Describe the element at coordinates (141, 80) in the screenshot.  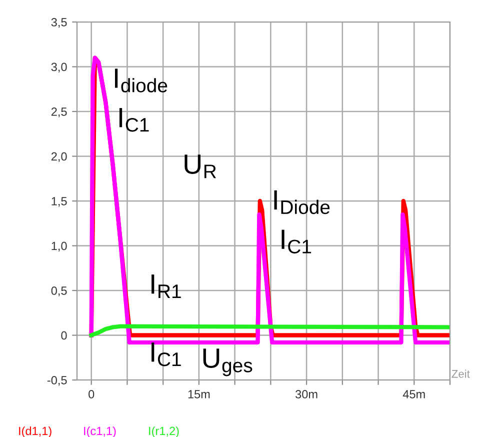
I see `annotation: I$_{diode}$` at that location.